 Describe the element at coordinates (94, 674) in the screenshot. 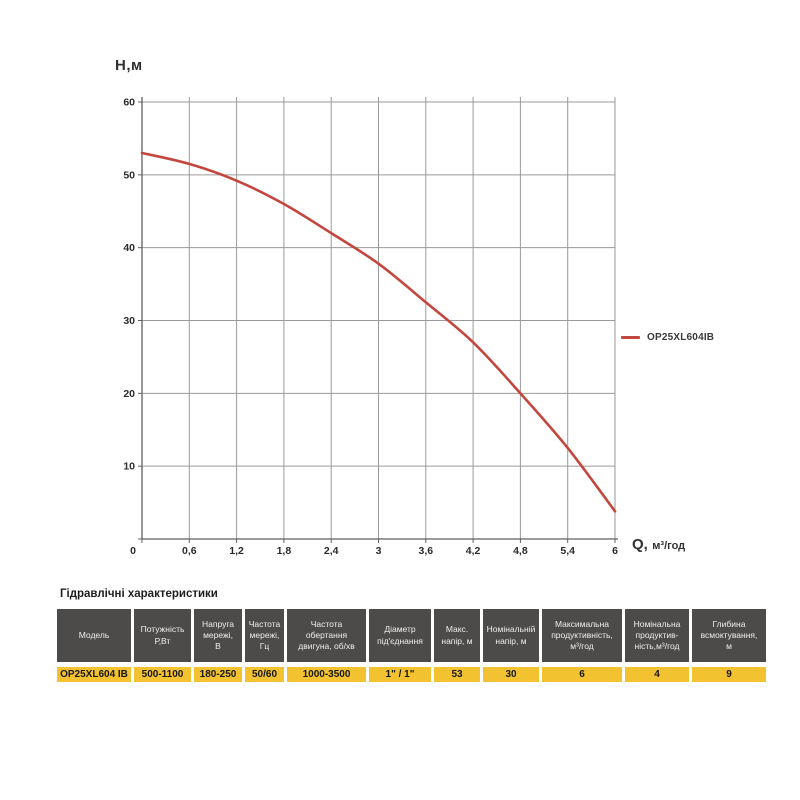

I see `table-value-cell: OP25XL604 IB` at that location.